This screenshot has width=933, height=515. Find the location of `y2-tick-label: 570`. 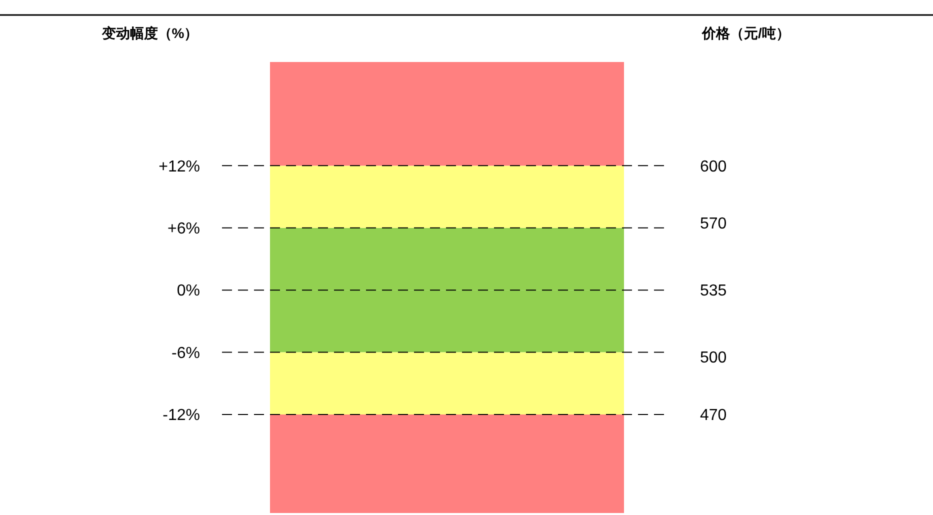

y2-tick-label: 570 is located at coordinates (713, 224).